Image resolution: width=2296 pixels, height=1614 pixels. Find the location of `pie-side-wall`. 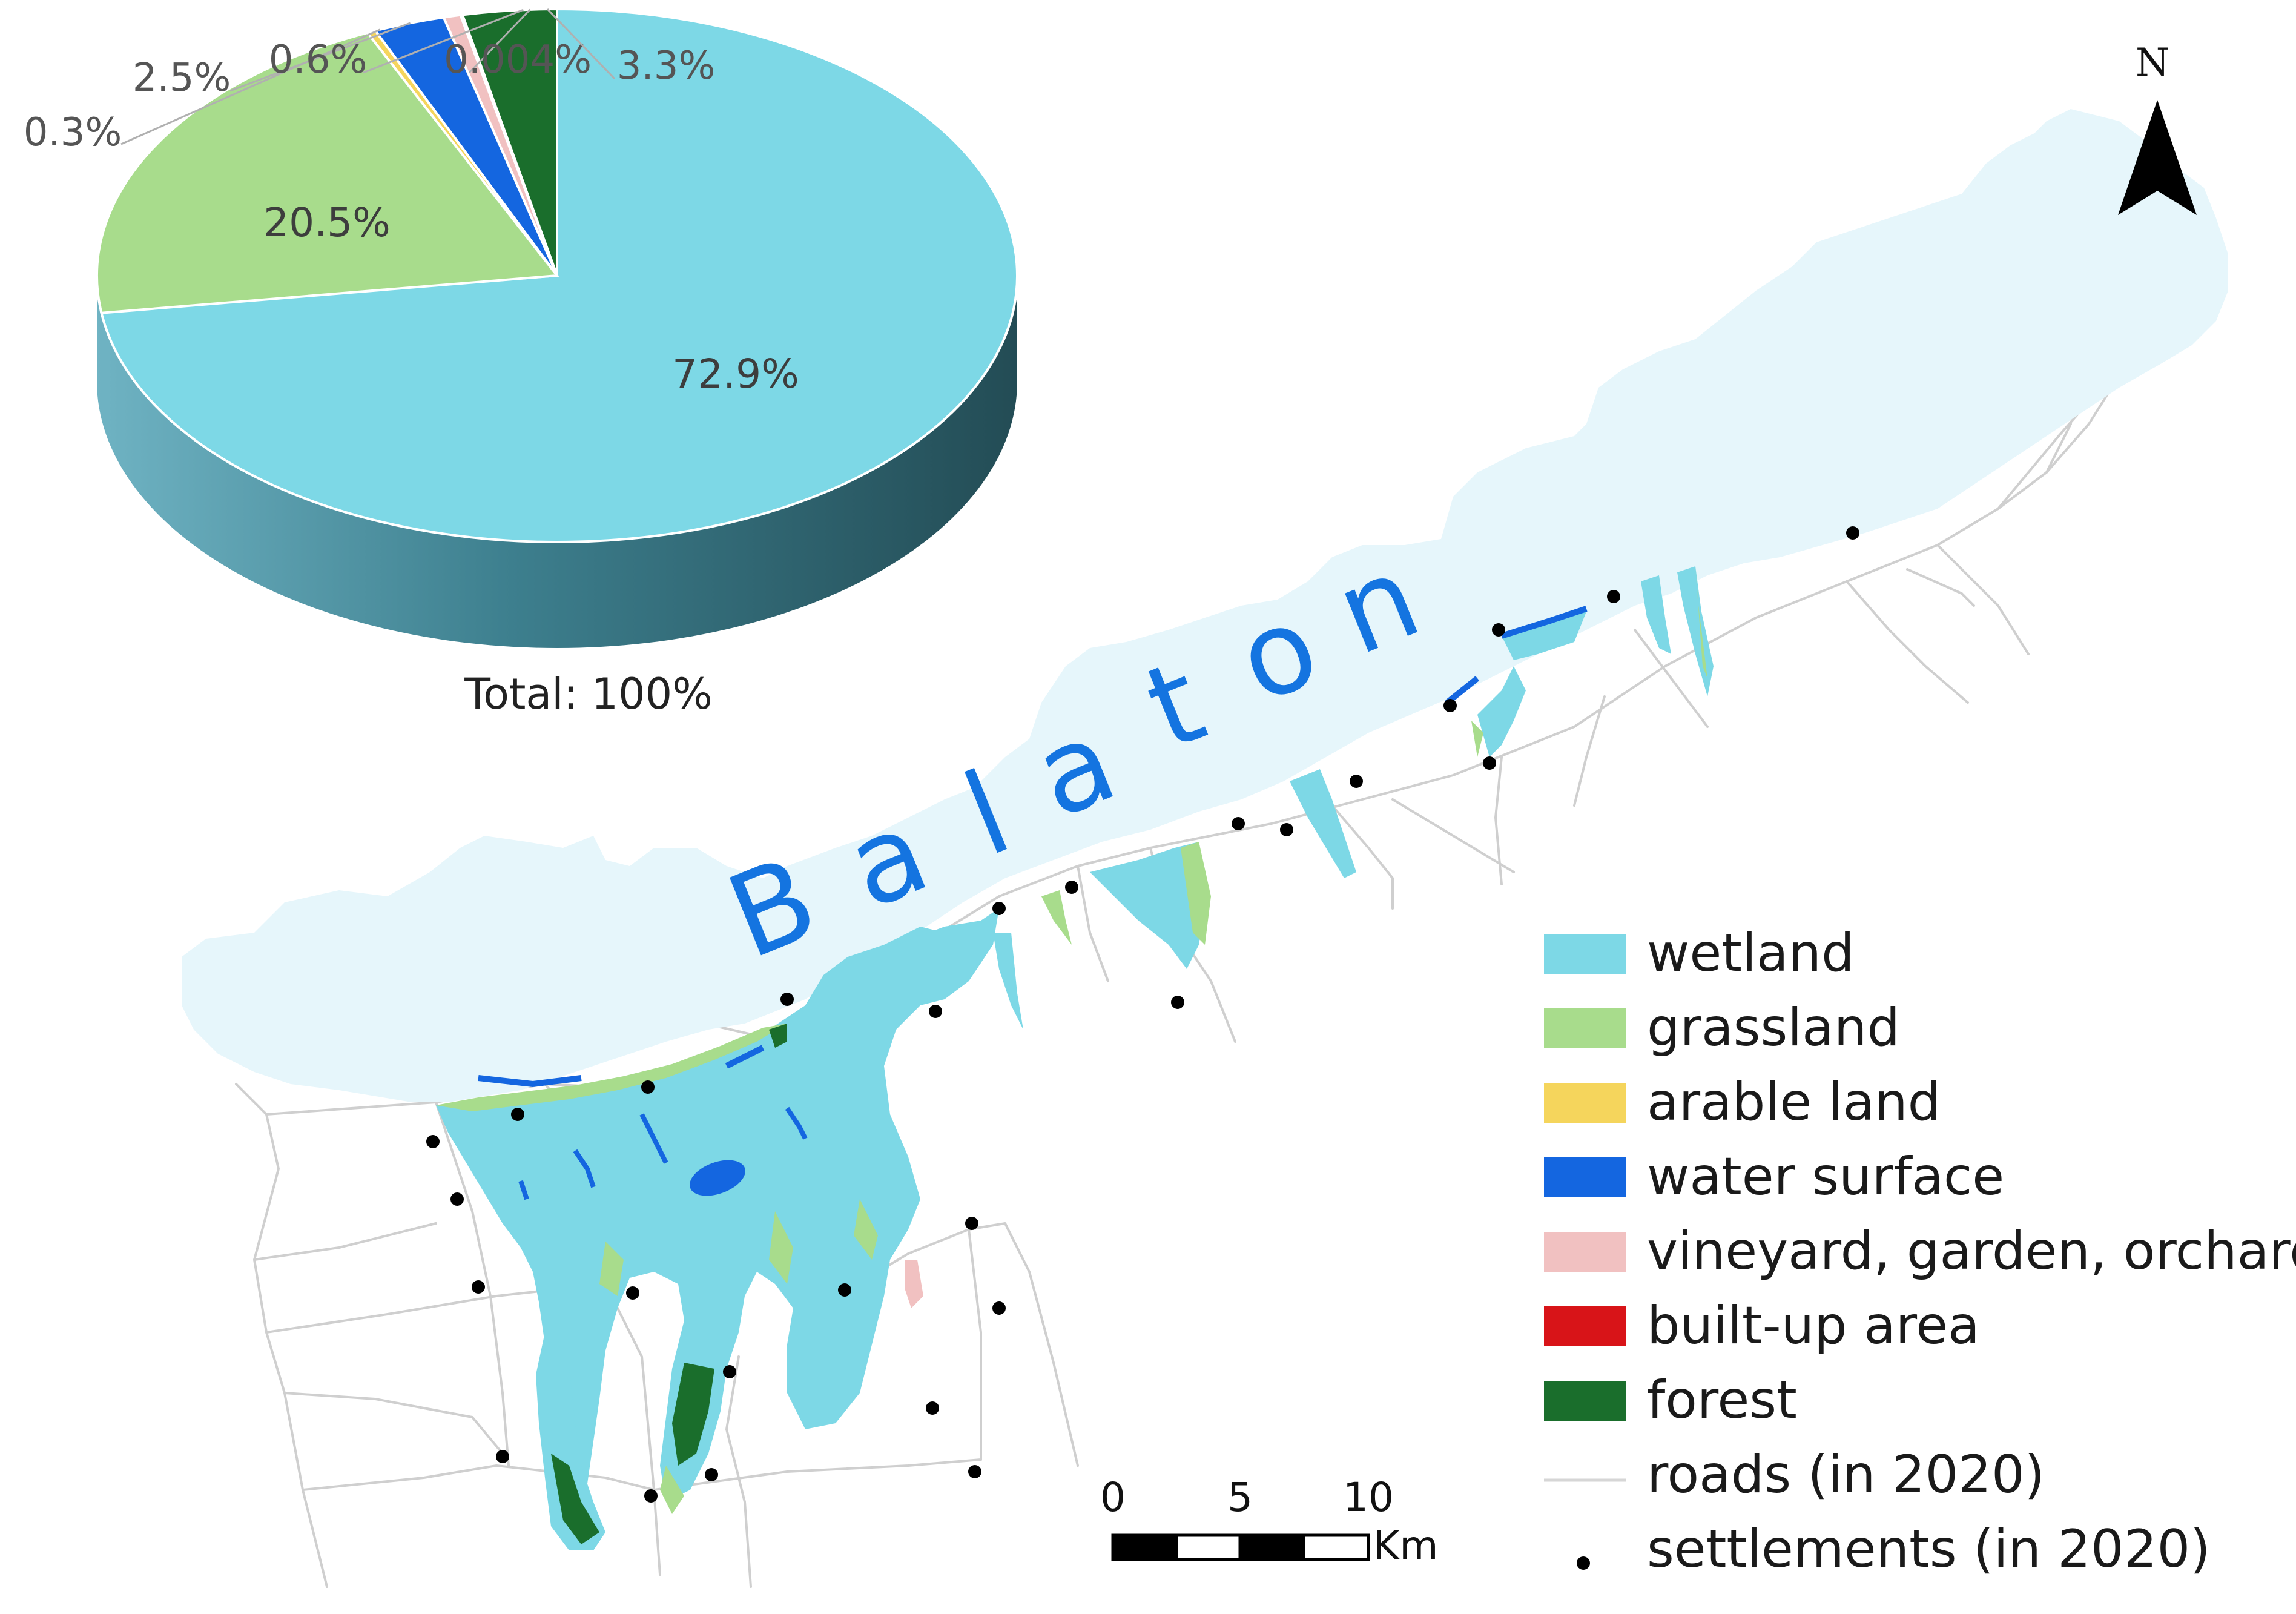

pie-side-wall is located at coordinates (557, 462).